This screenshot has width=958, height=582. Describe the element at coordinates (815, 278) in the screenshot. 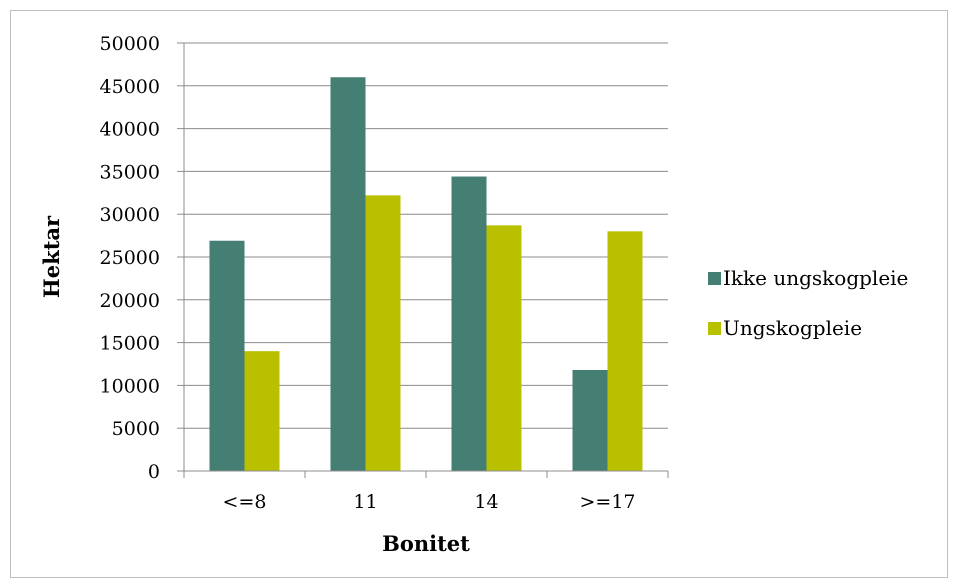

I see `legend-label: Ikke ungskogpleie` at that location.